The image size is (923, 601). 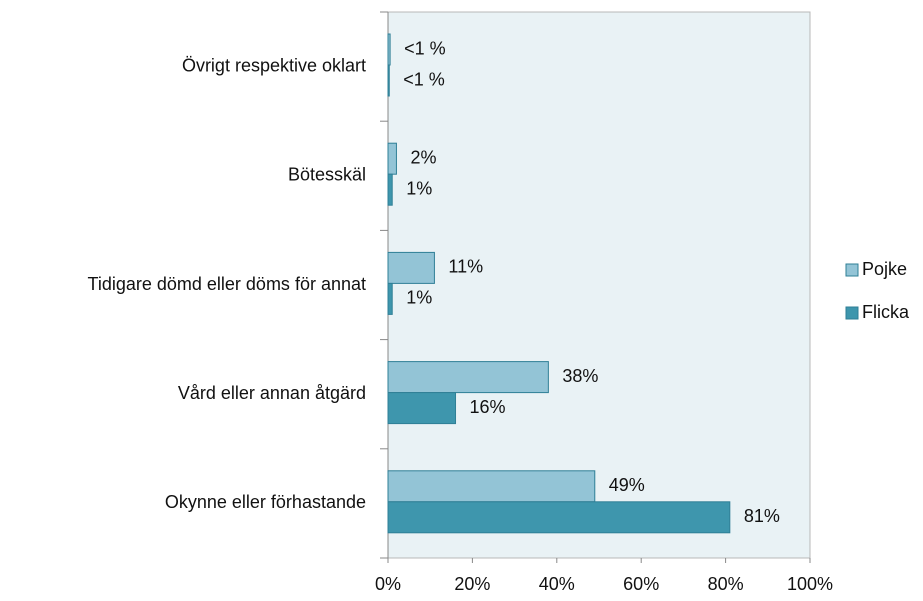 What do you see at coordinates (580, 376) in the screenshot?
I see `value-label: 38%` at bounding box center [580, 376].